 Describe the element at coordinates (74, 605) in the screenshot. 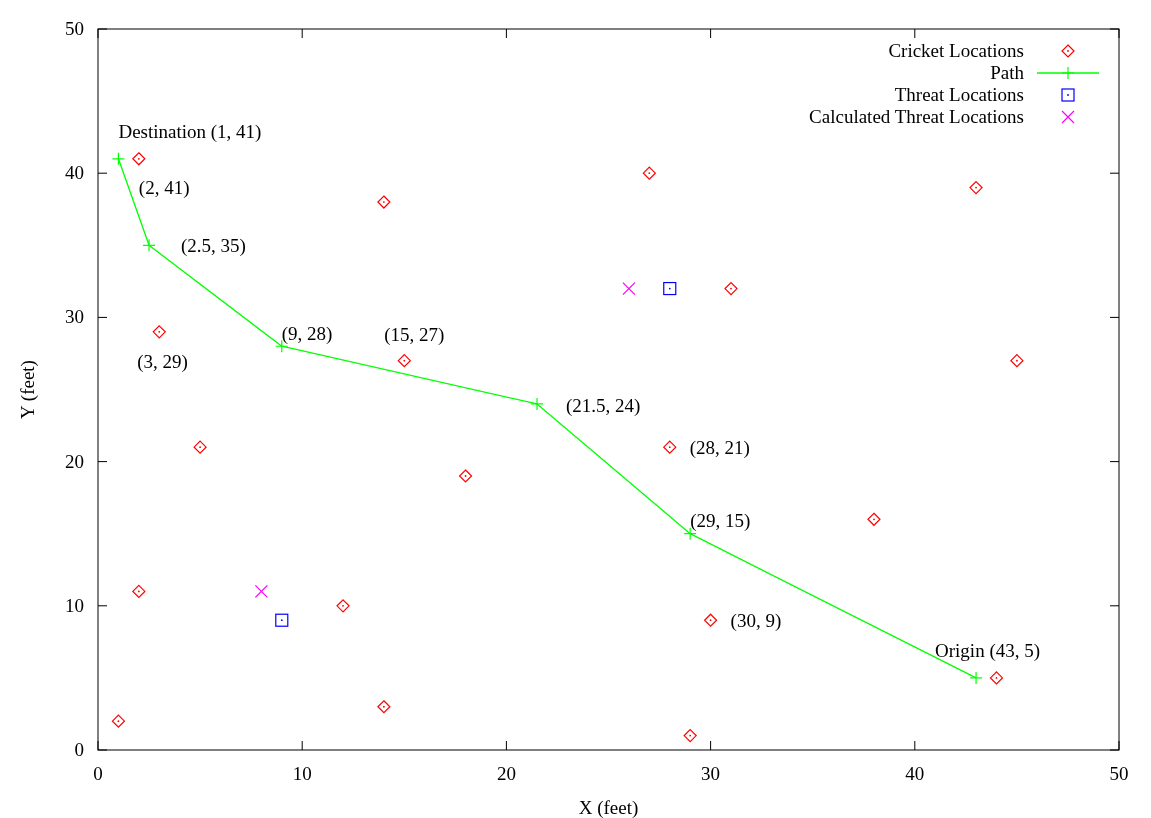

I see `y-tick-label: 10` at that location.